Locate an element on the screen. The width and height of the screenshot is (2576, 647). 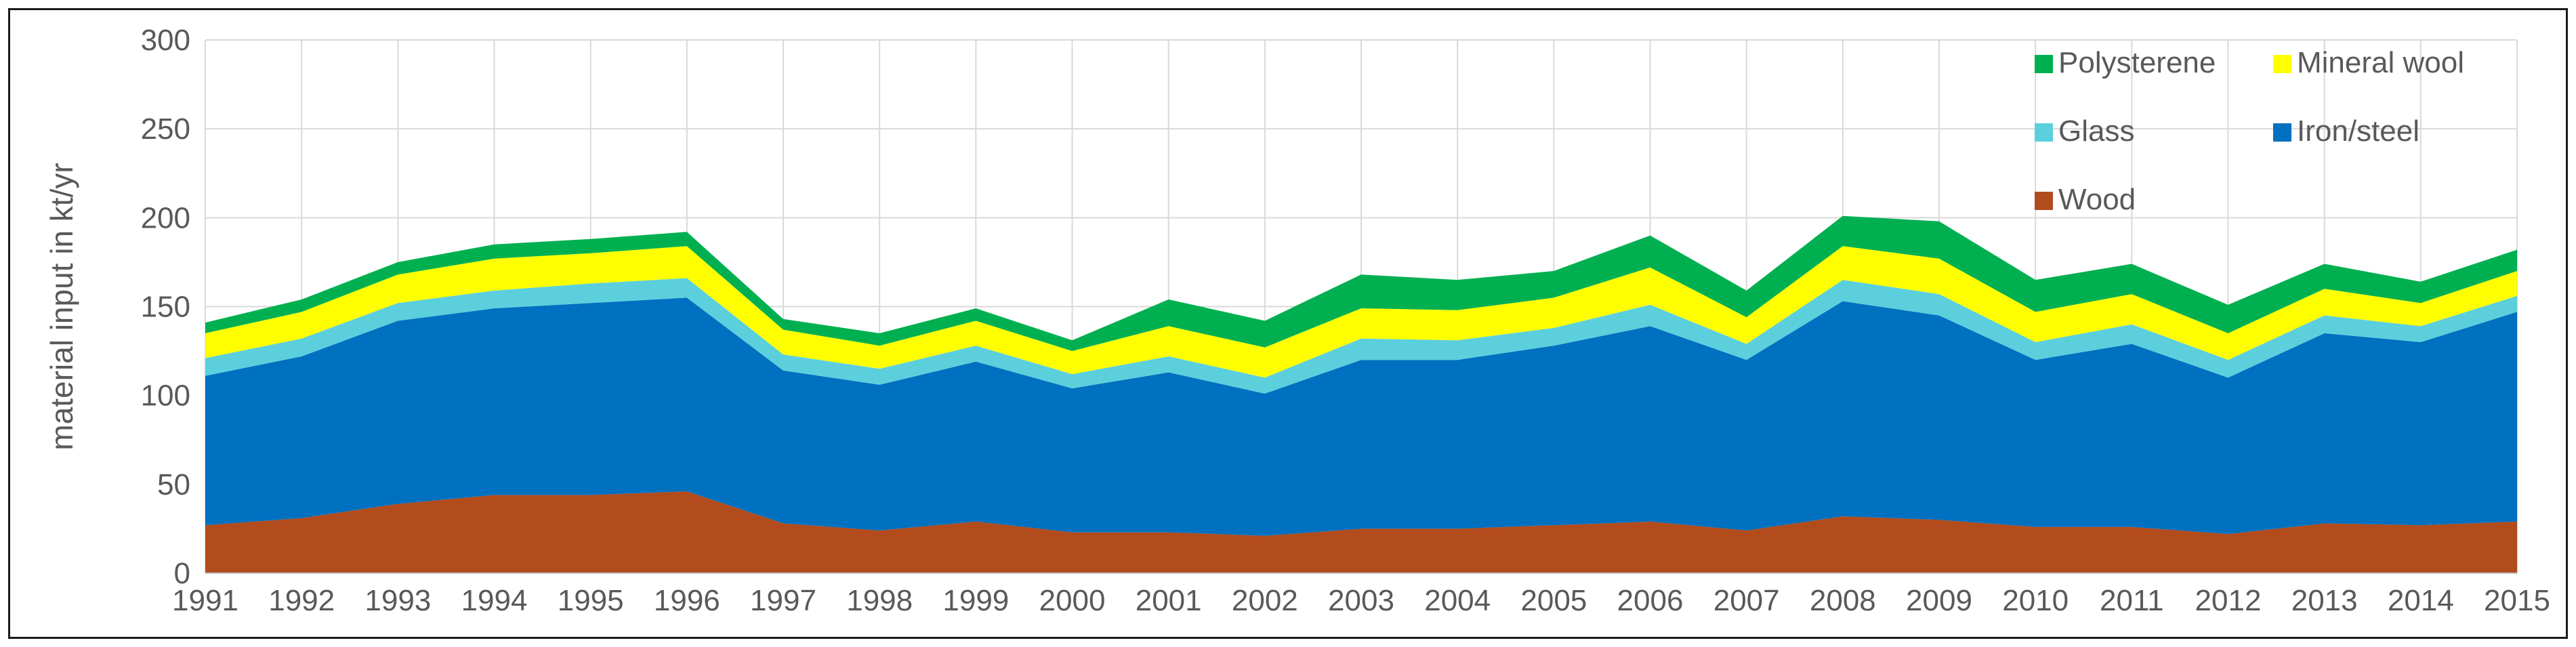
y-tick-label-100: 100 is located at coordinates (165, 396).